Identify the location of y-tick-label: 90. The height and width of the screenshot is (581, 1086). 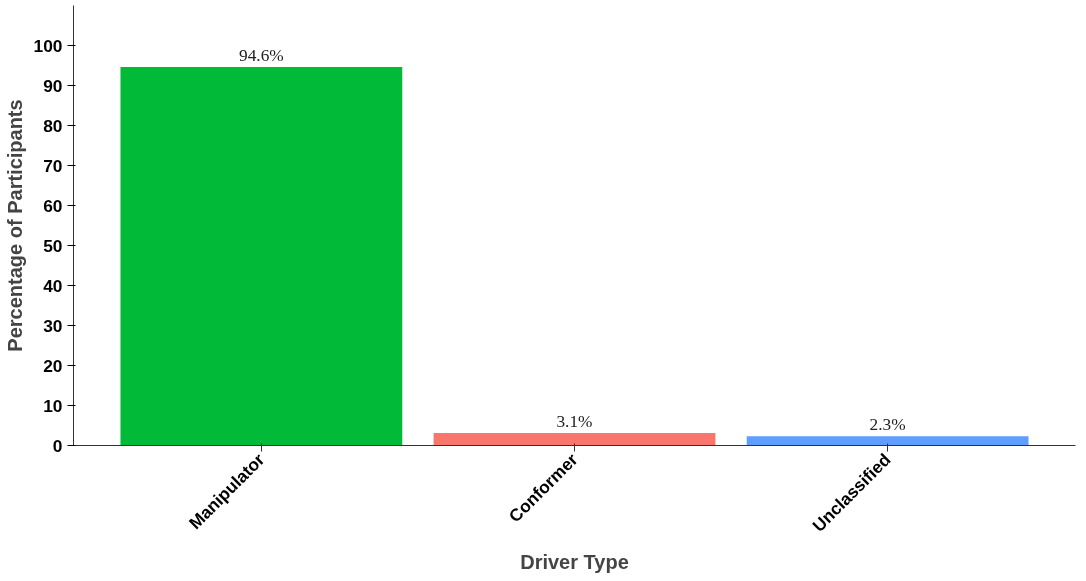
(53, 85).